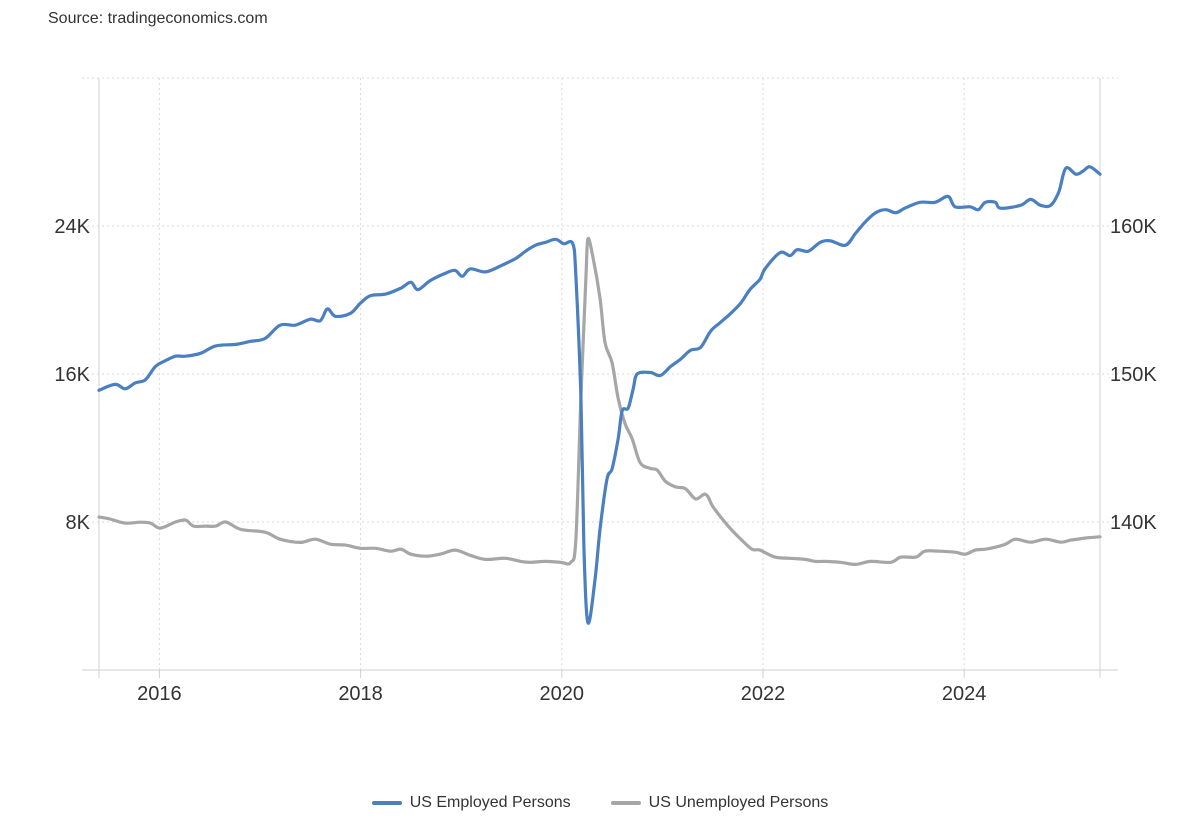  I want to click on x-tick-label: 2022, so click(763, 694).